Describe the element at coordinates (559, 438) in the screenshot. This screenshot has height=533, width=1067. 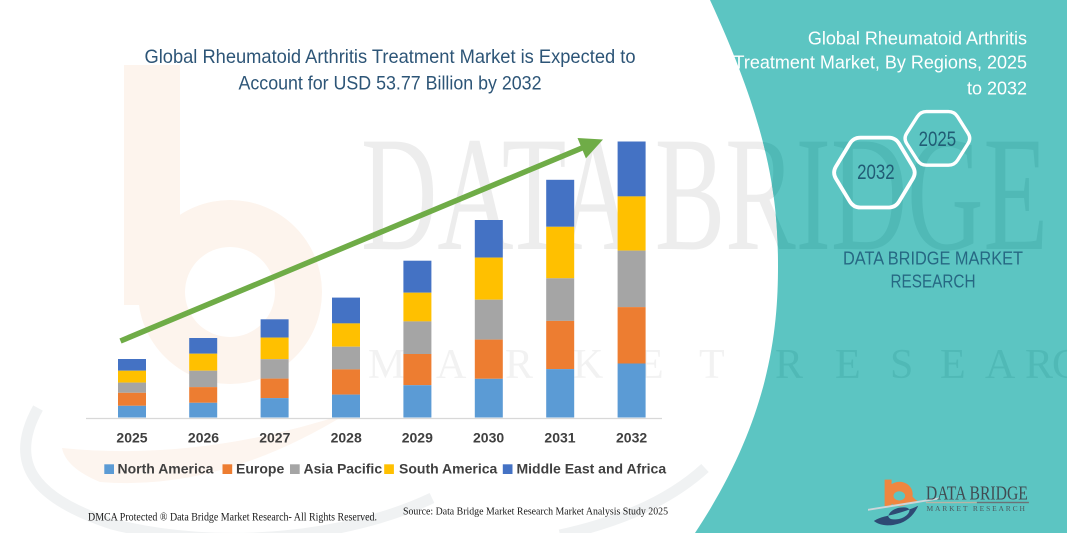
I see `svg-text: 2031` at that location.